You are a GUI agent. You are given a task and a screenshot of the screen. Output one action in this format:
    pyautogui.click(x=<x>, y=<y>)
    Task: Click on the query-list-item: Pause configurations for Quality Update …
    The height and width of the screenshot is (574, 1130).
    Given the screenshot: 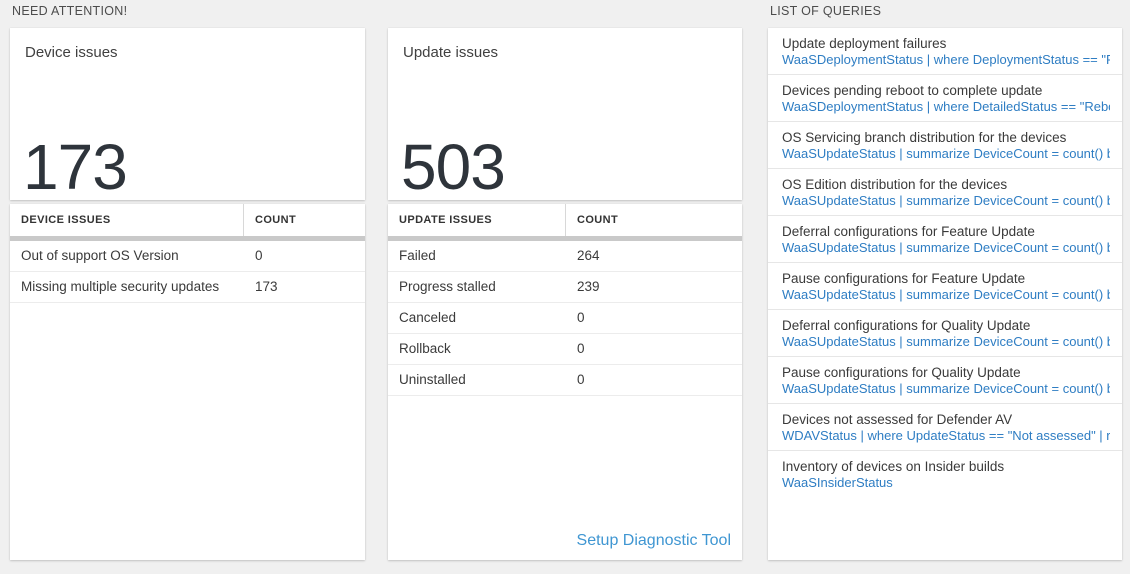 What is the action you would take?
    pyautogui.click(x=945, y=380)
    